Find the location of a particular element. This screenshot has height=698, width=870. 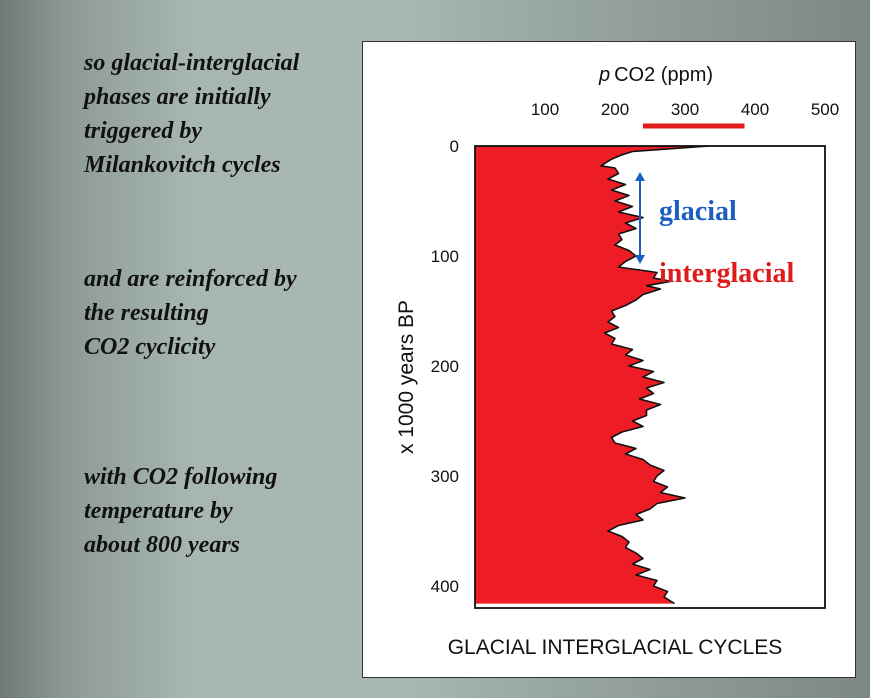

x-tick-labels: 100 200 300 400 500 is located at coordinates (685, 109).